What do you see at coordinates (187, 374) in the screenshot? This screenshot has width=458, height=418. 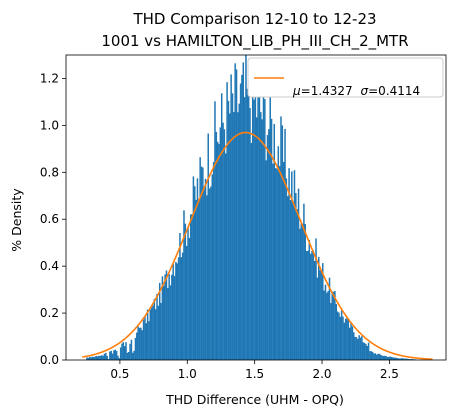 I see `x-tick-label: 1.0` at bounding box center [187, 374].